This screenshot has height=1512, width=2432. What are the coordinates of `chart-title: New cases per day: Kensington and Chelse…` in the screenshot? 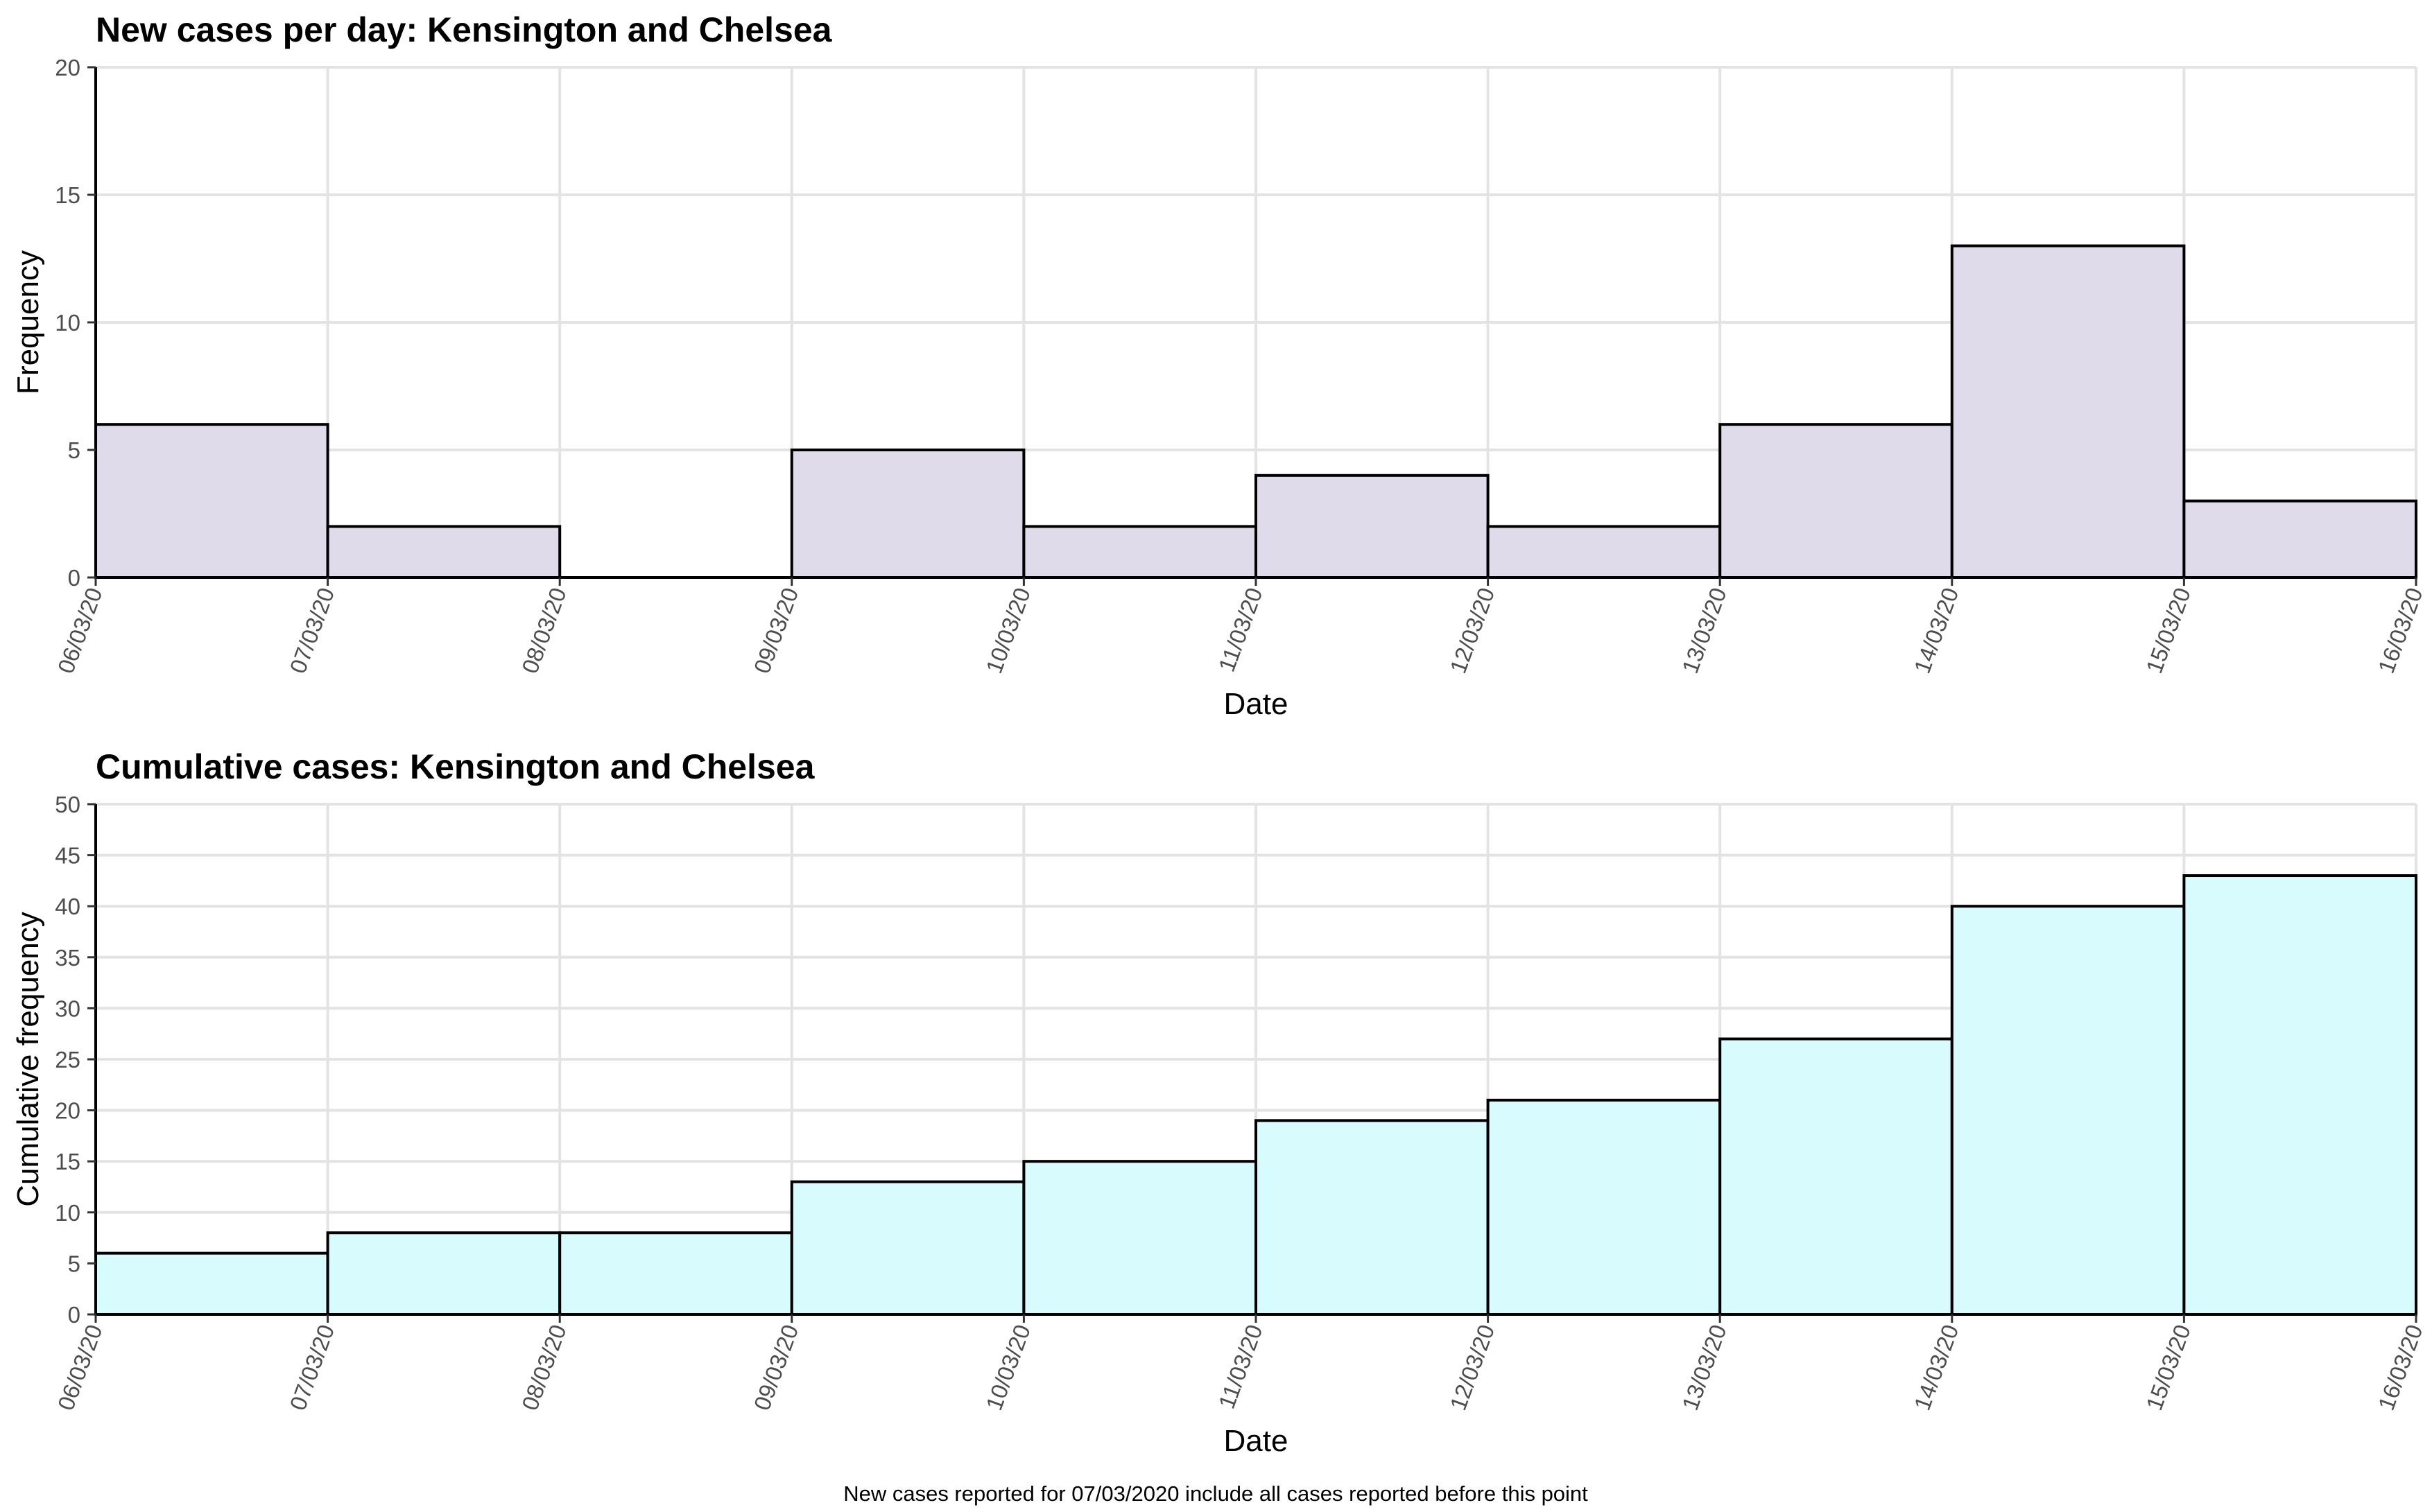 It's located at (464, 29).